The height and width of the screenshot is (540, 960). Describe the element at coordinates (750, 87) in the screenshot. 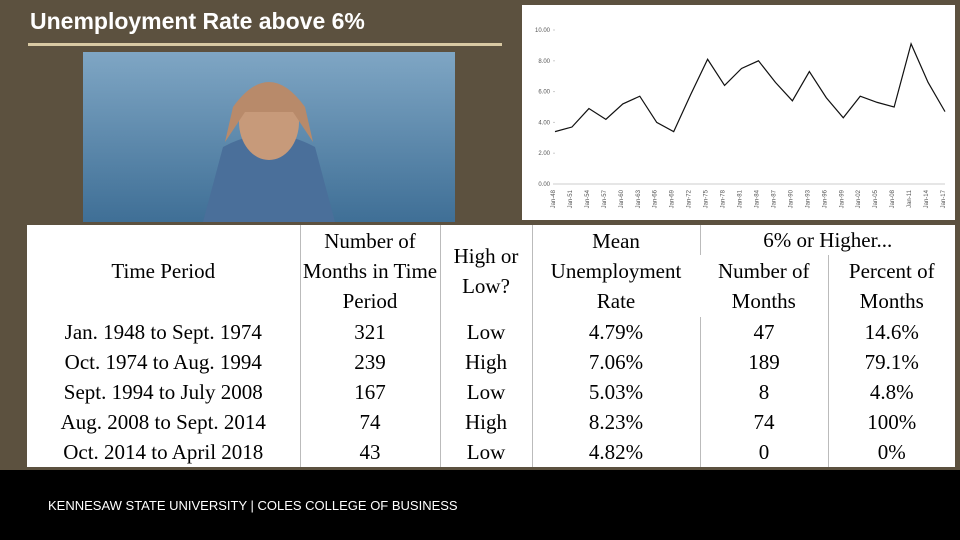

I see `data-line` at that location.